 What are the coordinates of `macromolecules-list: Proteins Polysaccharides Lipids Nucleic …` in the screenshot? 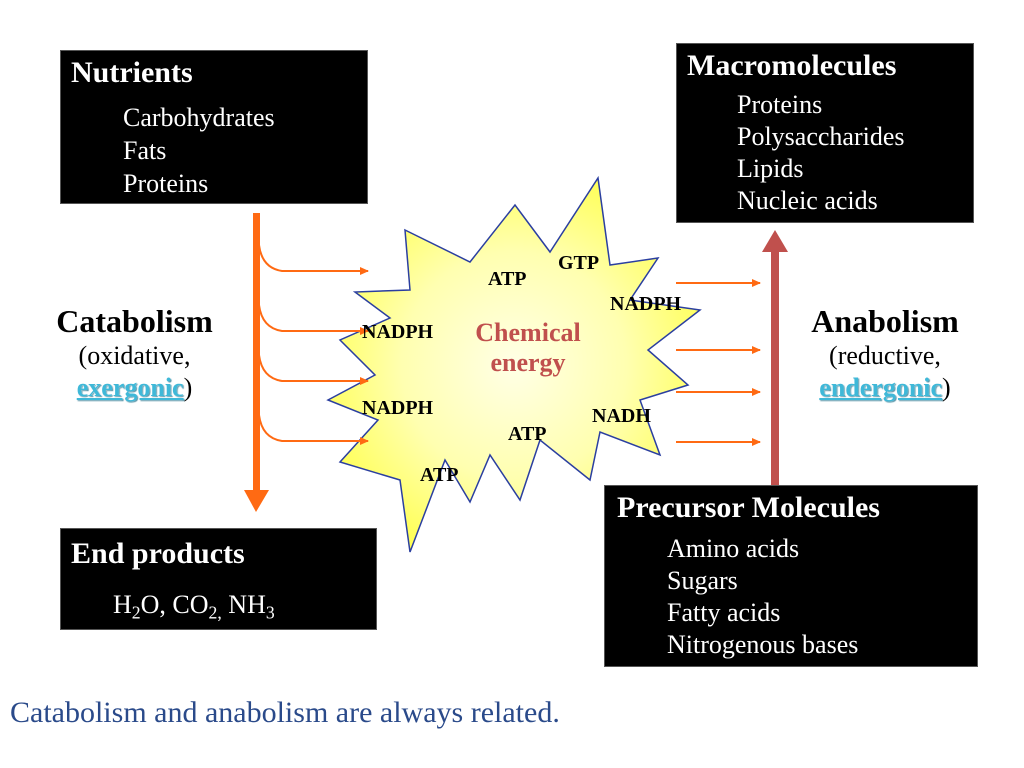 It's located at (821, 153).